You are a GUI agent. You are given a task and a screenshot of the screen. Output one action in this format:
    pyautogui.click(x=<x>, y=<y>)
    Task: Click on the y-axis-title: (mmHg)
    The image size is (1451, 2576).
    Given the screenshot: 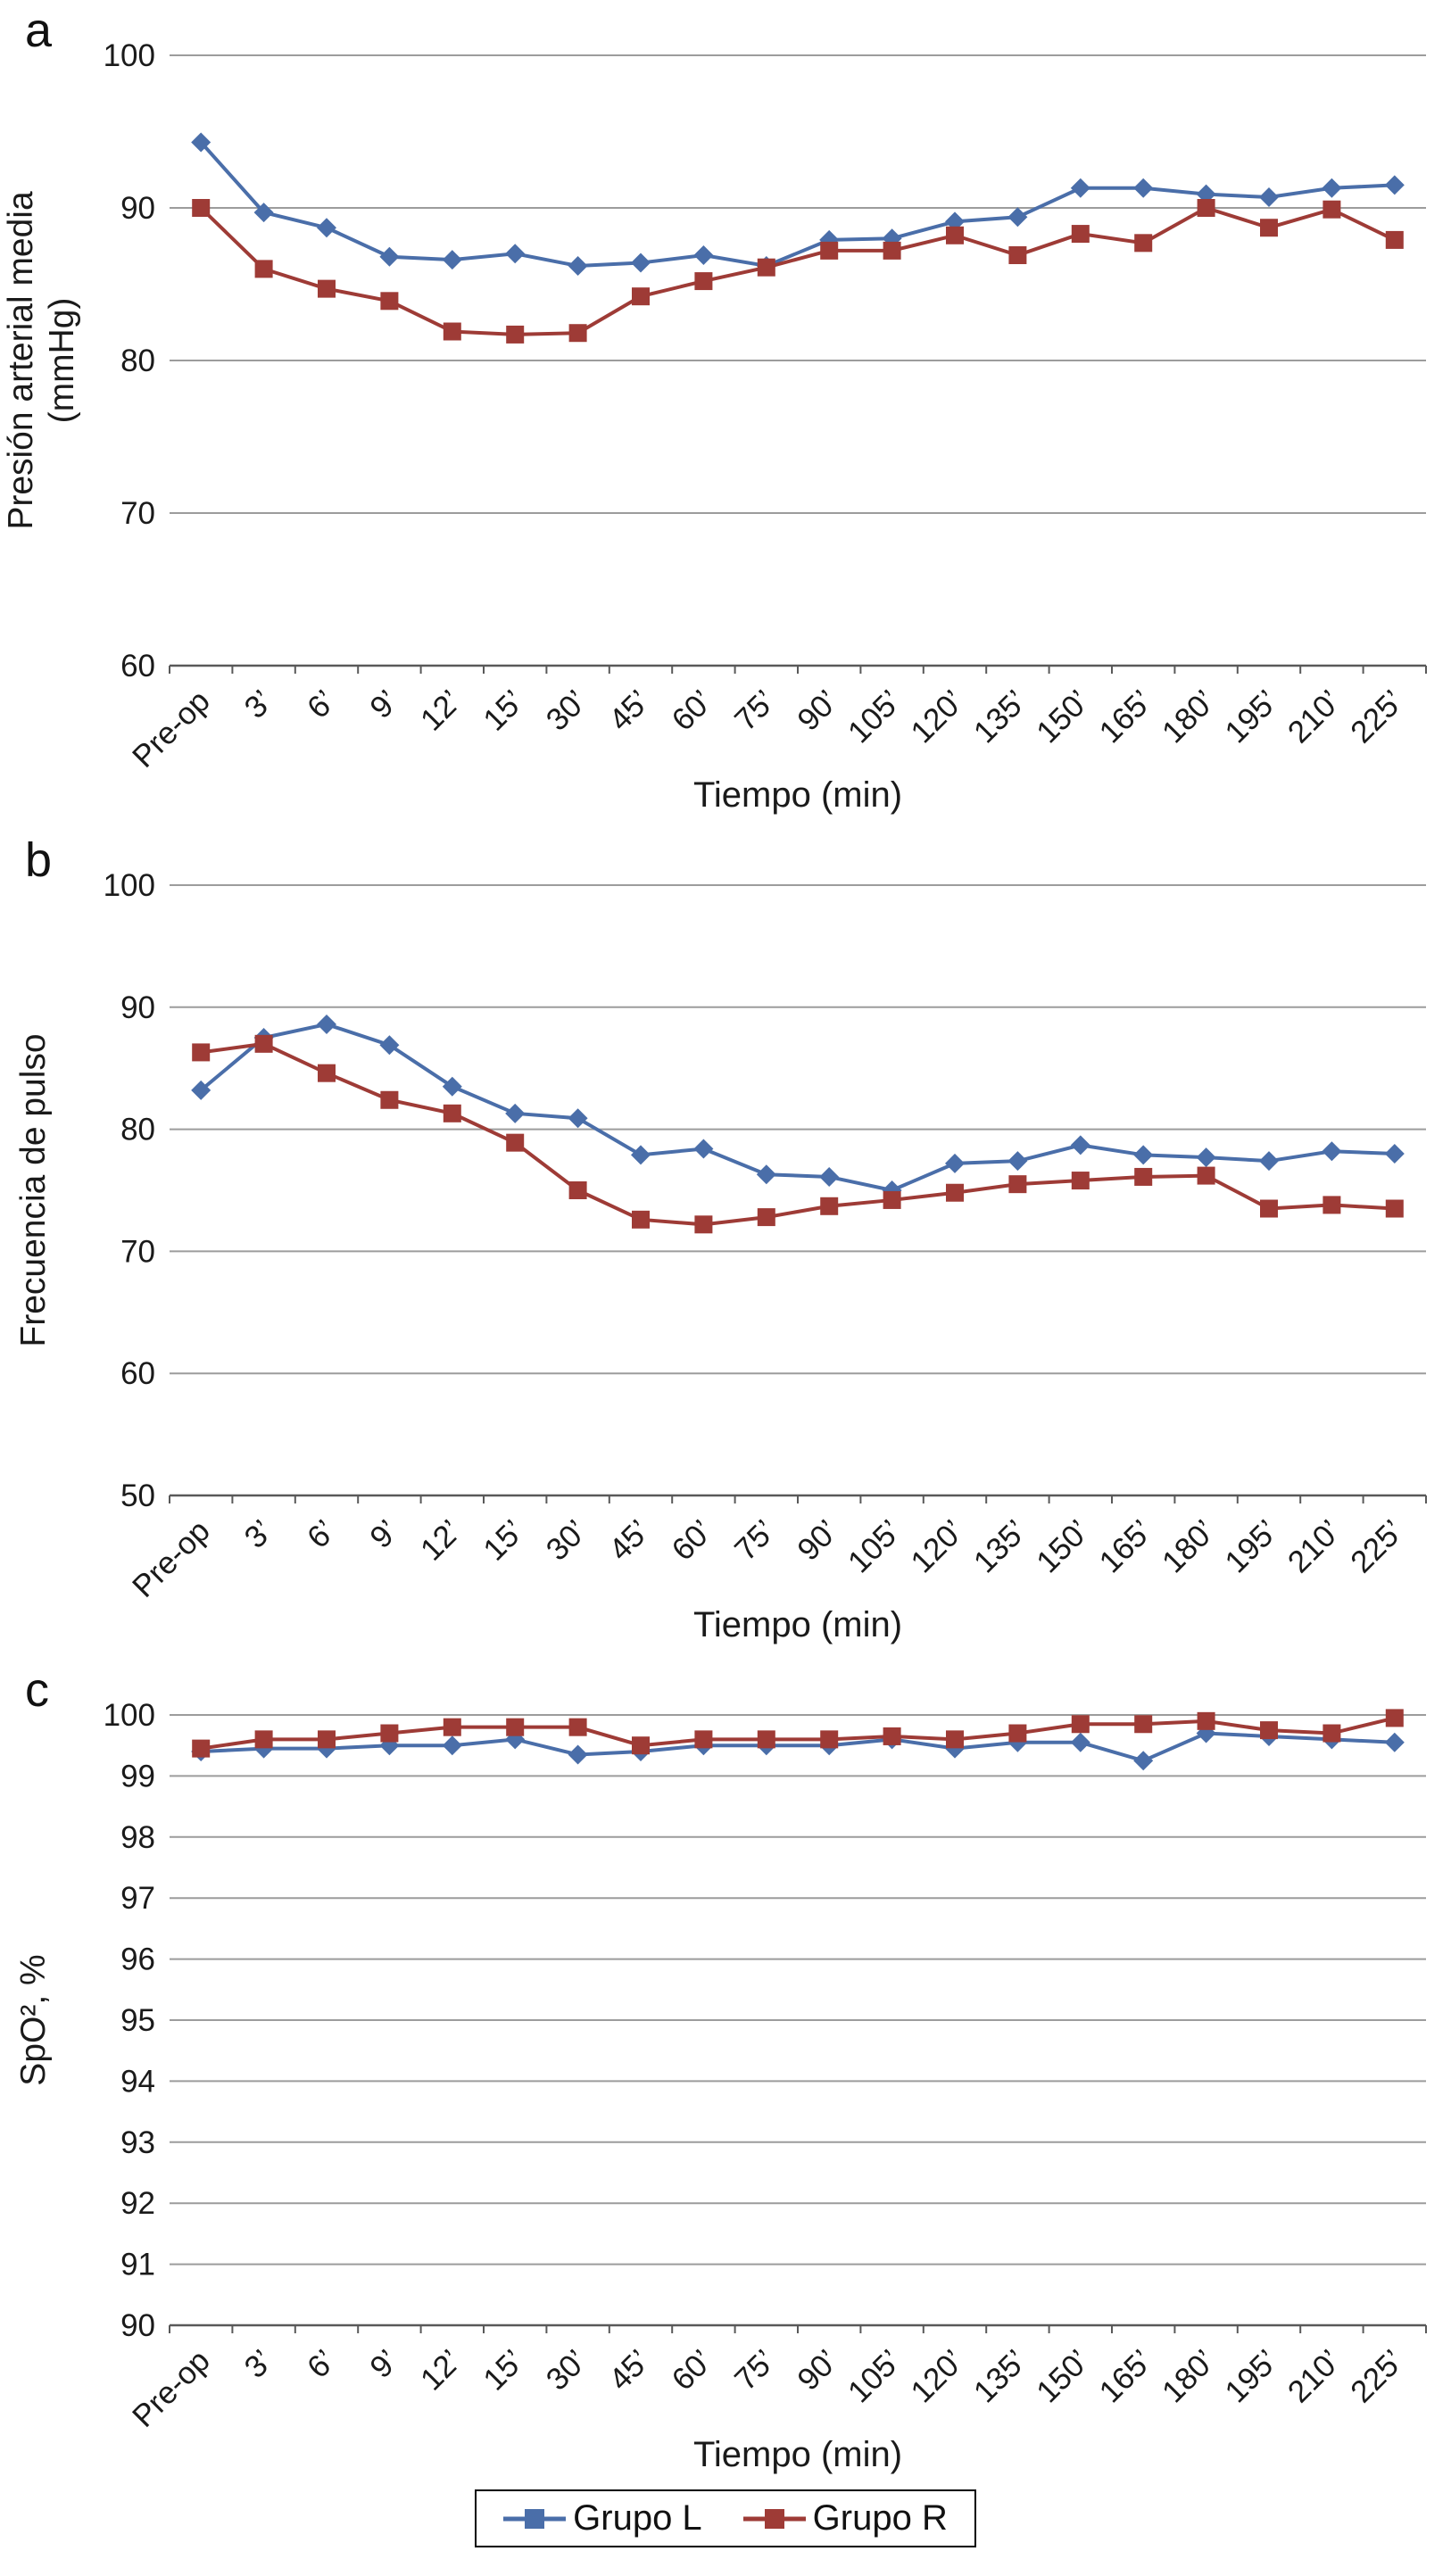 What is the action you would take?
    pyautogui.click(x=62, y=361)
    